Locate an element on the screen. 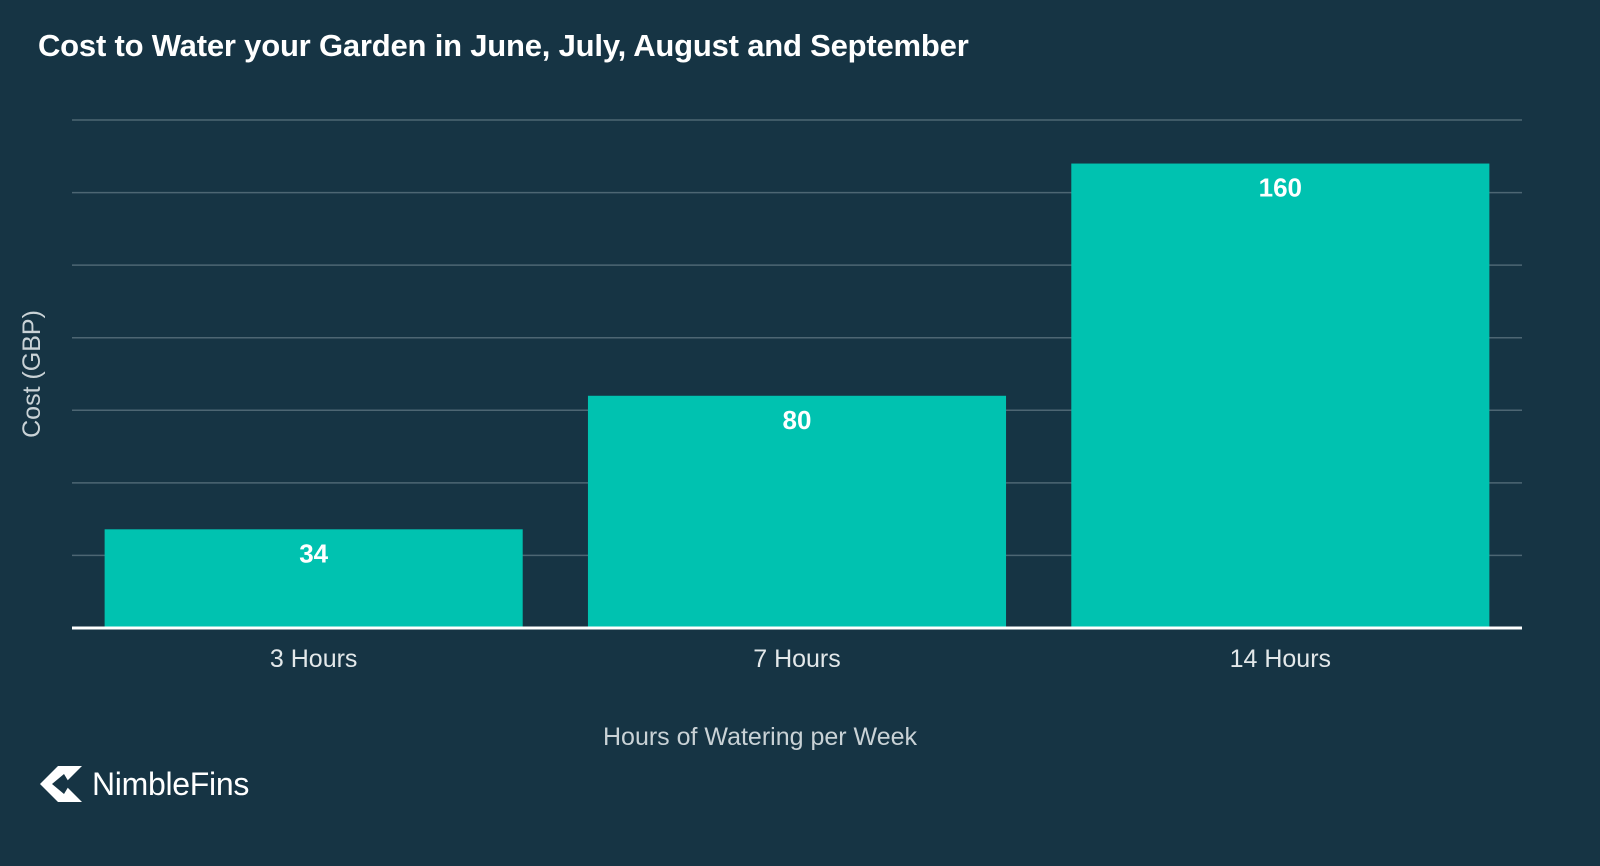 This screenshot has height=866, width=1600. x-tick-label: 7 Hours is located at coordinates (797, 659).